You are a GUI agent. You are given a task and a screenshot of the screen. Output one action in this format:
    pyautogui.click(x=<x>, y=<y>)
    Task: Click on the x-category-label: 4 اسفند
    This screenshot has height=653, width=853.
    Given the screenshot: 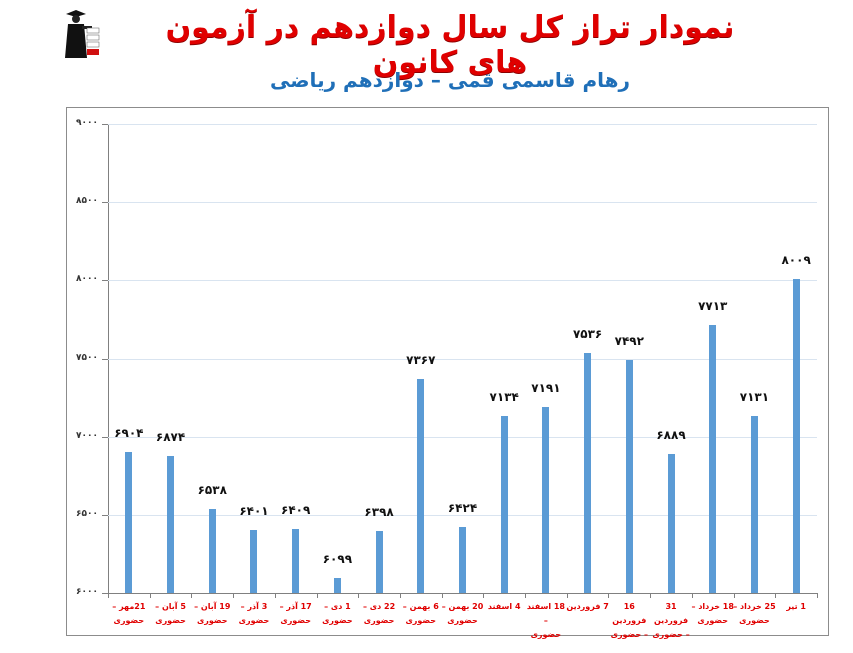 What is the action you would take?
    pyautogui.click(x=504, y=607)
    